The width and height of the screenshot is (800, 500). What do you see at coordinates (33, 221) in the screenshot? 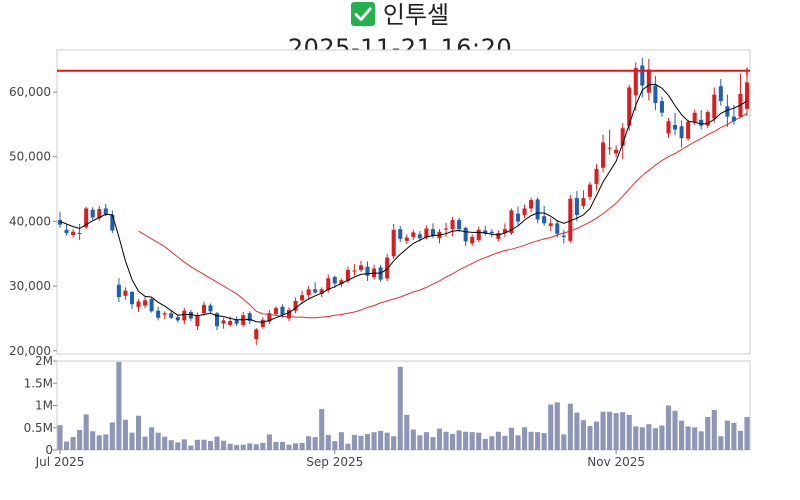
I see `price-y-axis: 20,000 30,000 40,000 50,000 60,000` at bounding box center [33, 221].